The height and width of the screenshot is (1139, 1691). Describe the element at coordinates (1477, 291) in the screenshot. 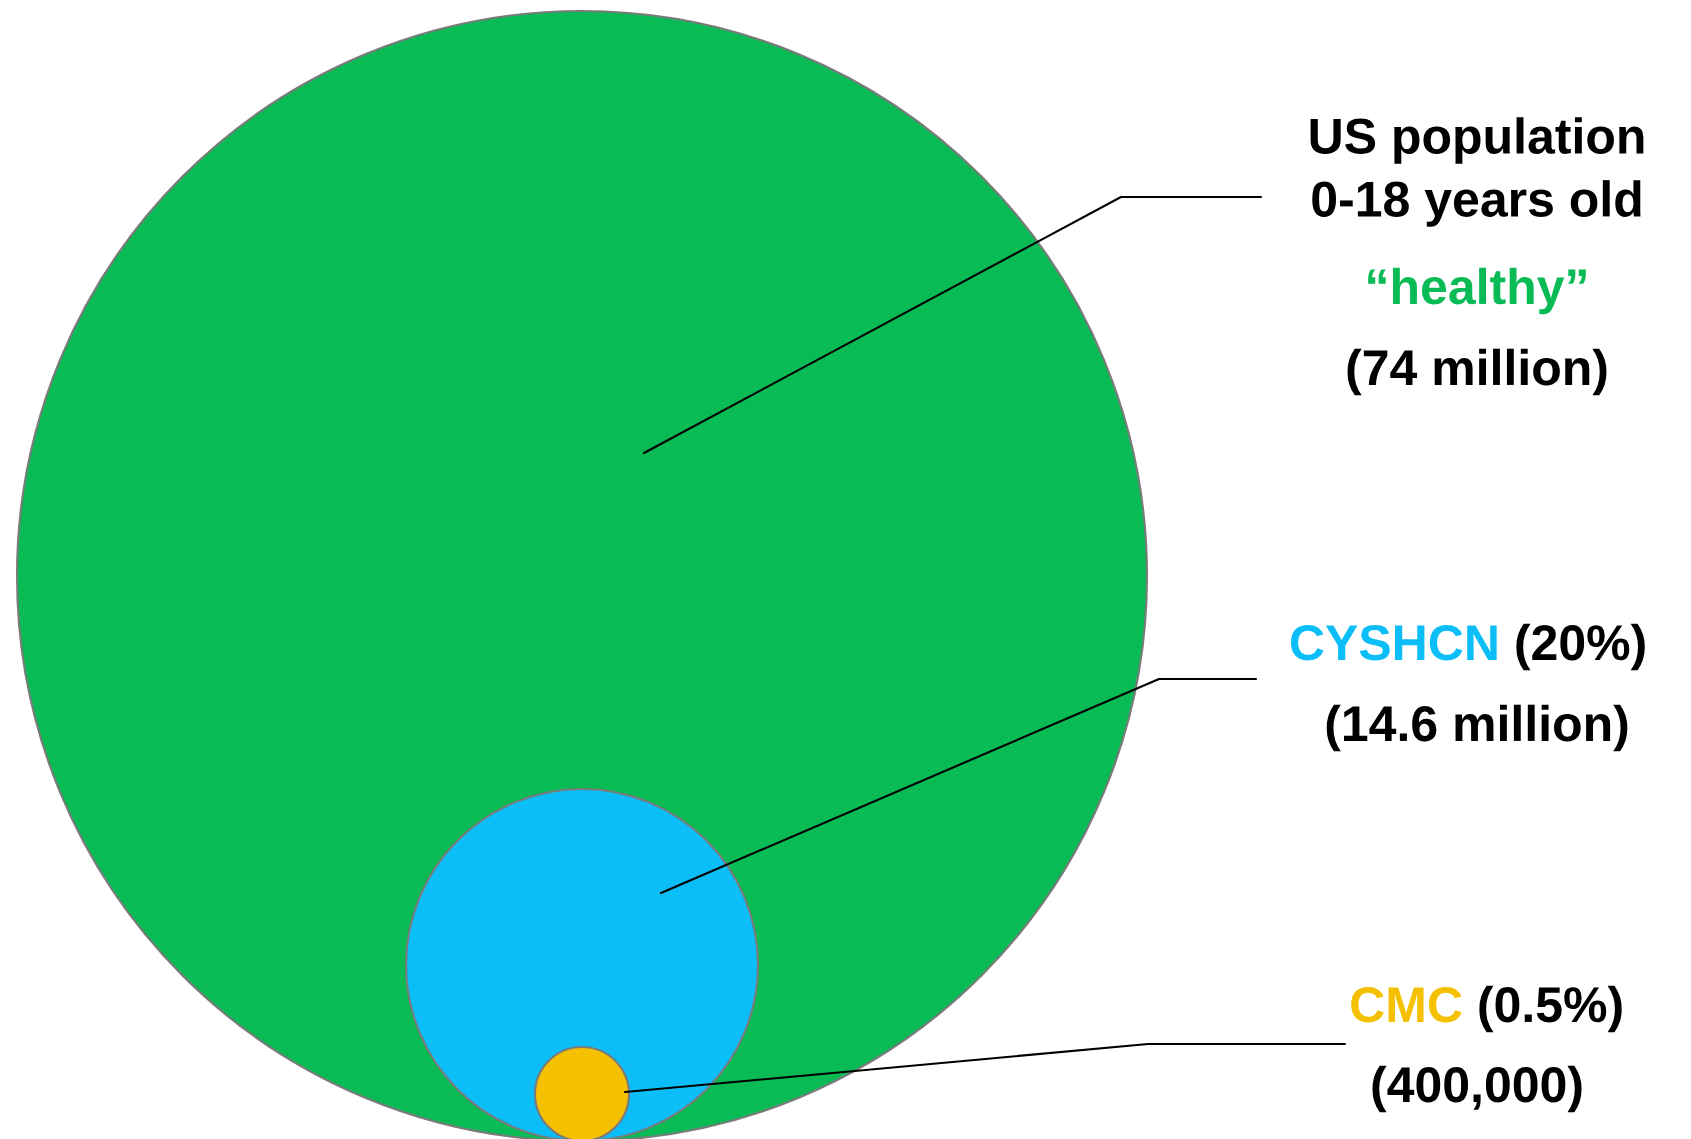

I see `category-label: “healthy”` at that location.